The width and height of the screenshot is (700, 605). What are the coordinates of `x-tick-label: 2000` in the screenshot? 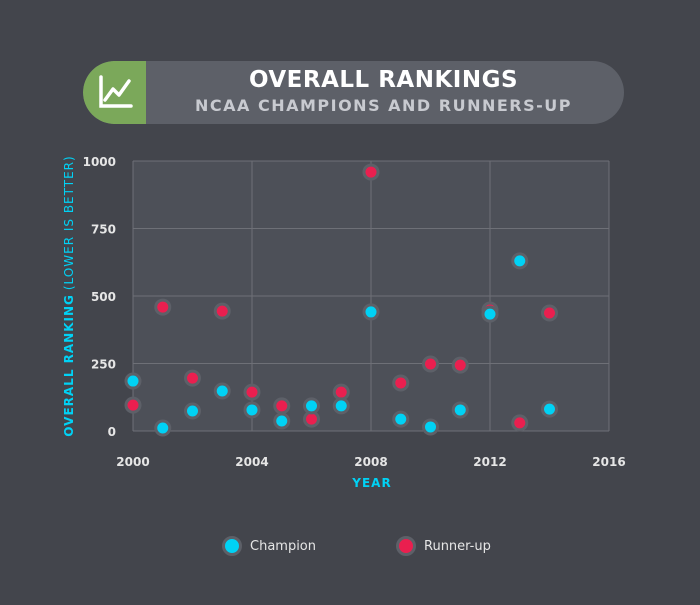 It's located at (132, 462).